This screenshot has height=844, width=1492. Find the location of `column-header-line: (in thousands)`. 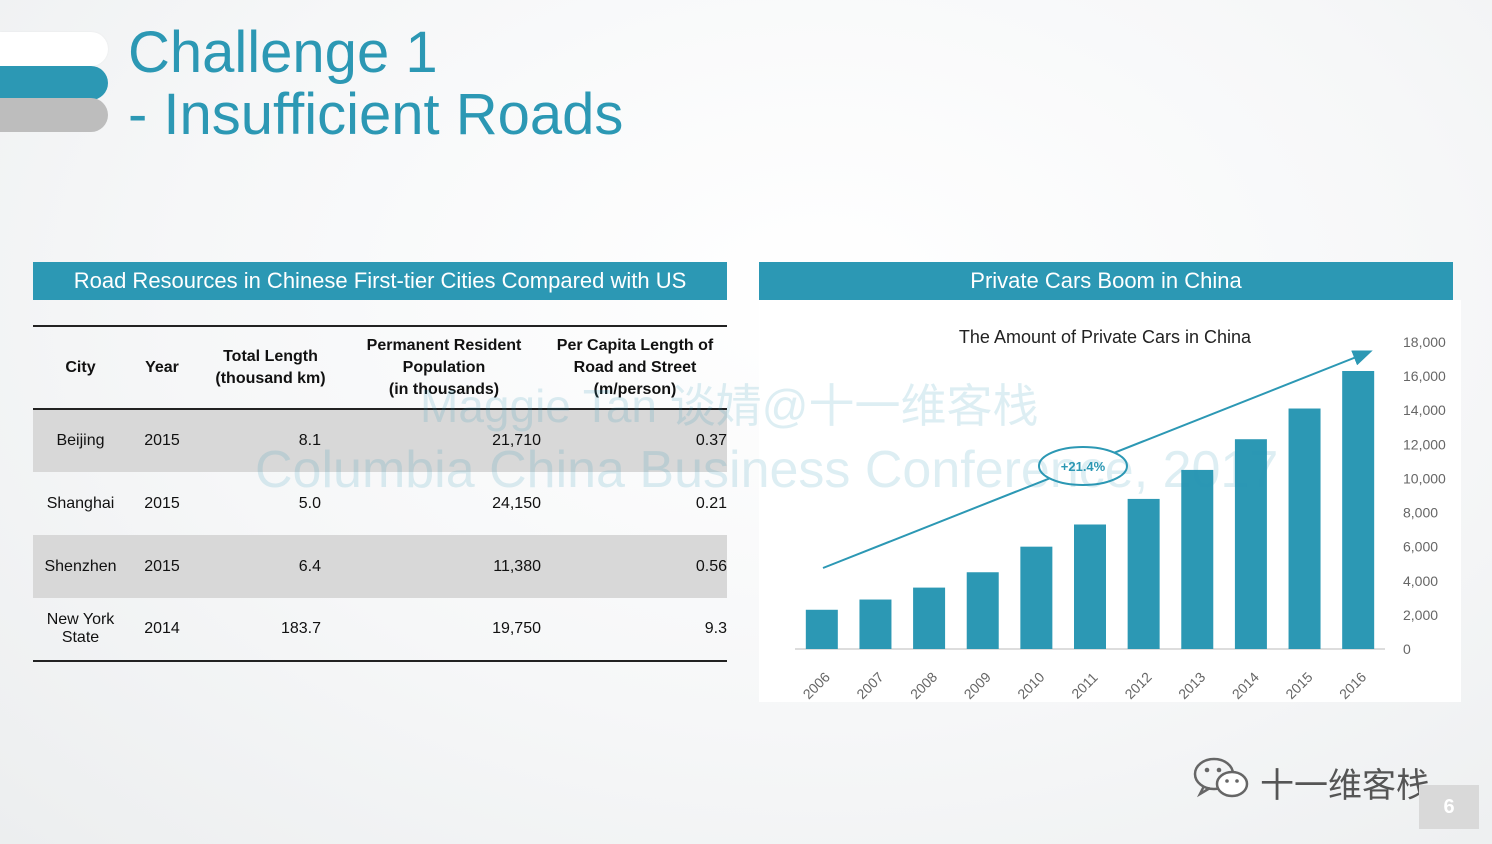

column-header-line: (in thousands) is located at coordinates (444, 389).